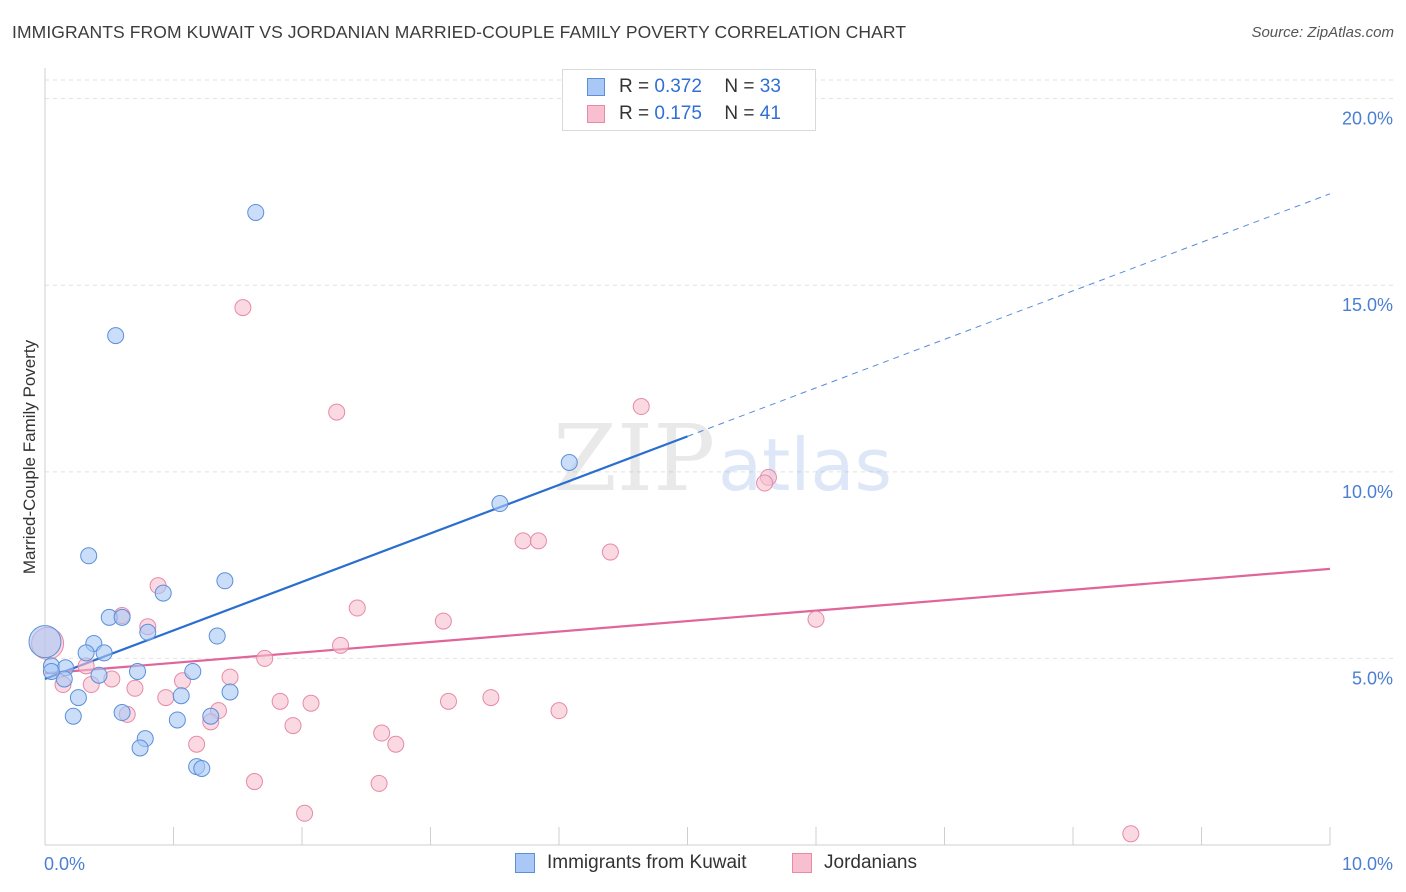 The width and height of the screenshot is (1406, 892). I want to click on legend-row-jordanians: R = 0.175 N = 41, so click(684, 114).